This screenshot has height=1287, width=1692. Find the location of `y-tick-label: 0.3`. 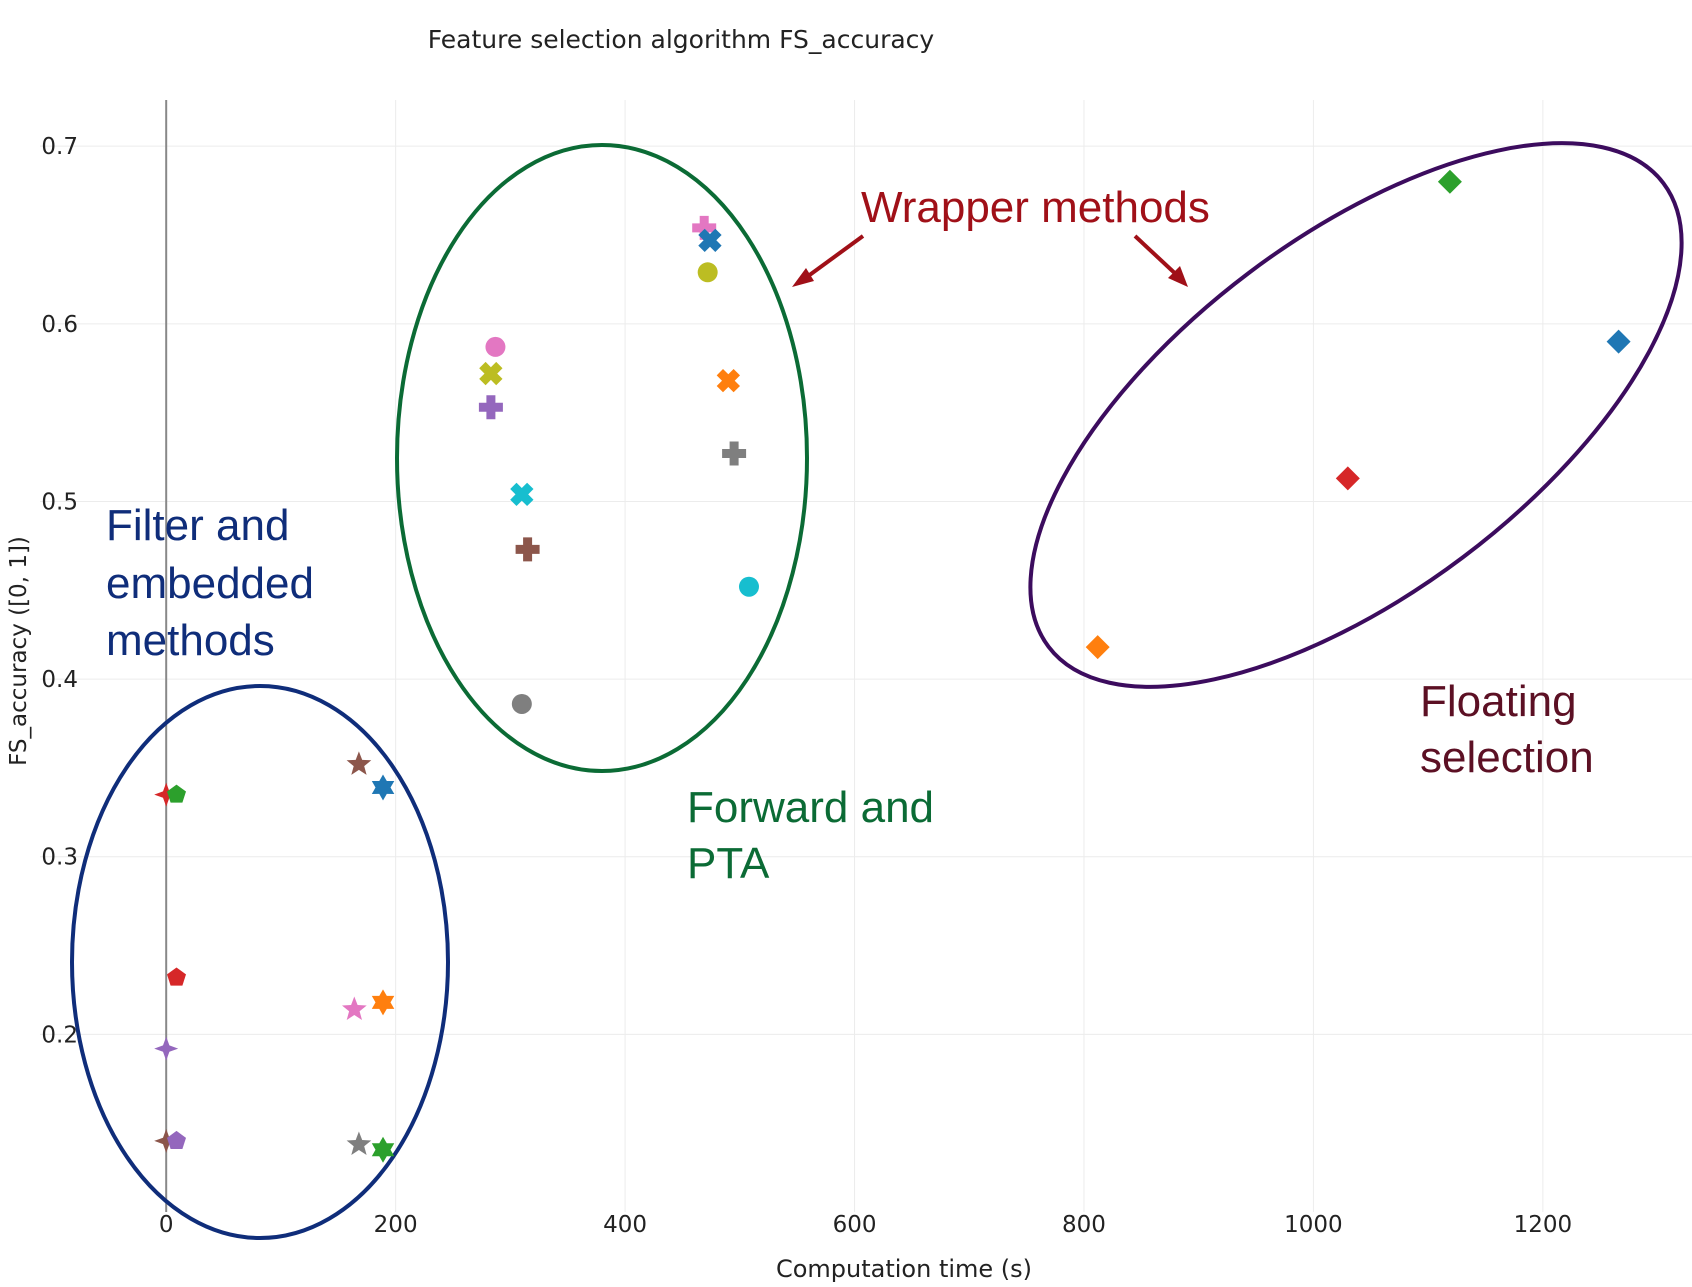

y-tick-label: 0.3 is located at coordinates (59, 858).